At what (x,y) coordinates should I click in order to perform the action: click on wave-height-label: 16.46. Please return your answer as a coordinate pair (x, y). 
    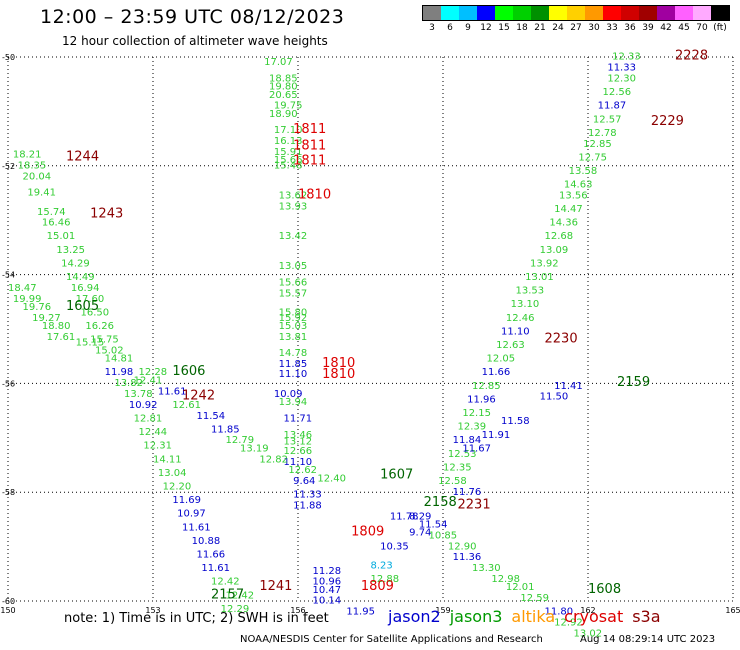
    Looking at the image, I should click on (56, 223).